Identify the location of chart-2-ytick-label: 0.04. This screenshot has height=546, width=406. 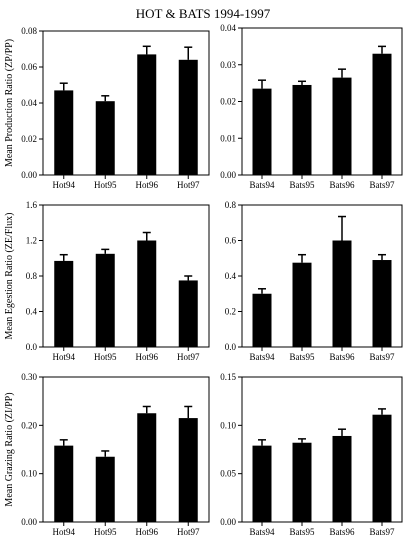
(228, 28).